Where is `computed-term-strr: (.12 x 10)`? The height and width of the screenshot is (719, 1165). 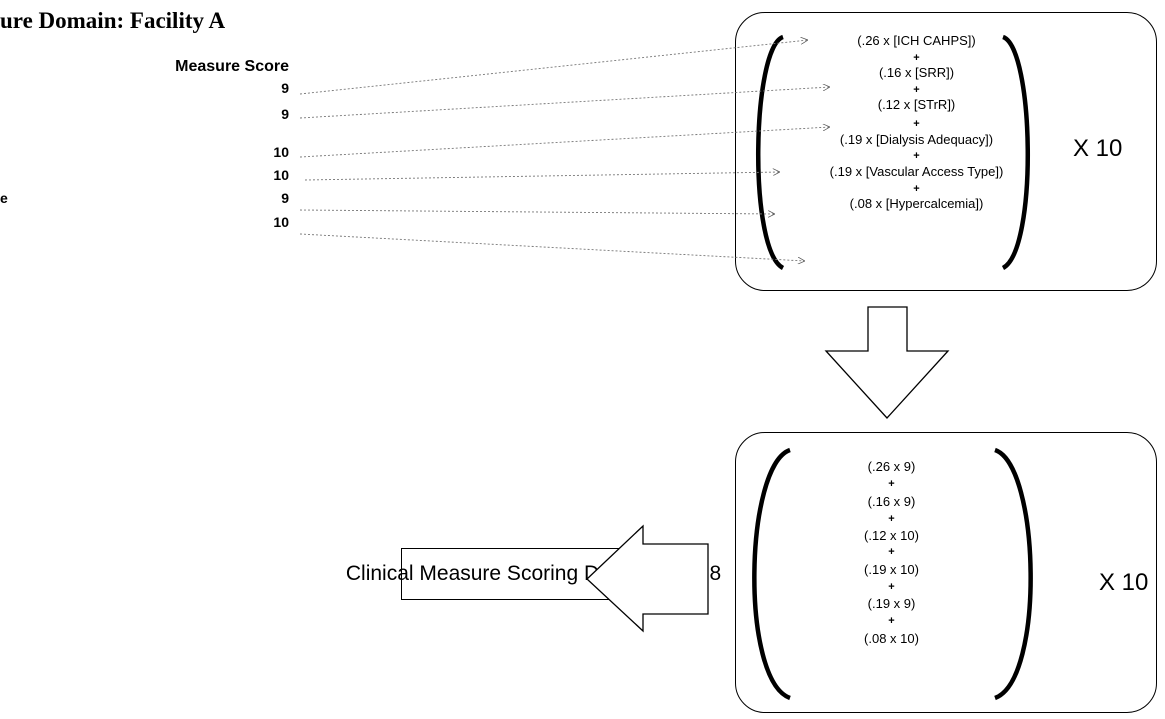
computed-term-strr: (.12 x 10) is located at coordinates (891, 535).